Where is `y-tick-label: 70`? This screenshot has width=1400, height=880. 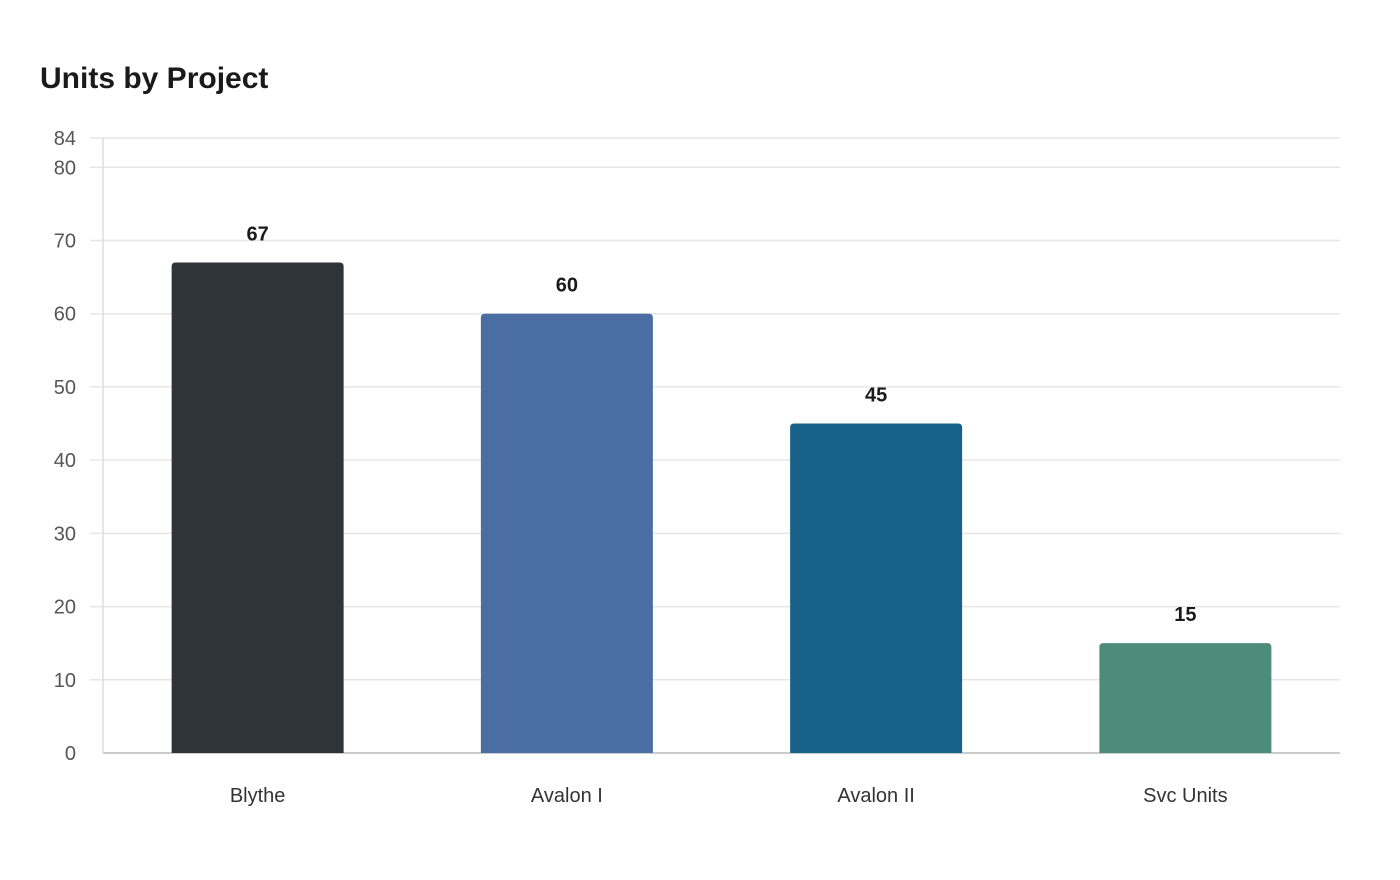 y-tick-label: 70 is located at coordinates (65, 242).